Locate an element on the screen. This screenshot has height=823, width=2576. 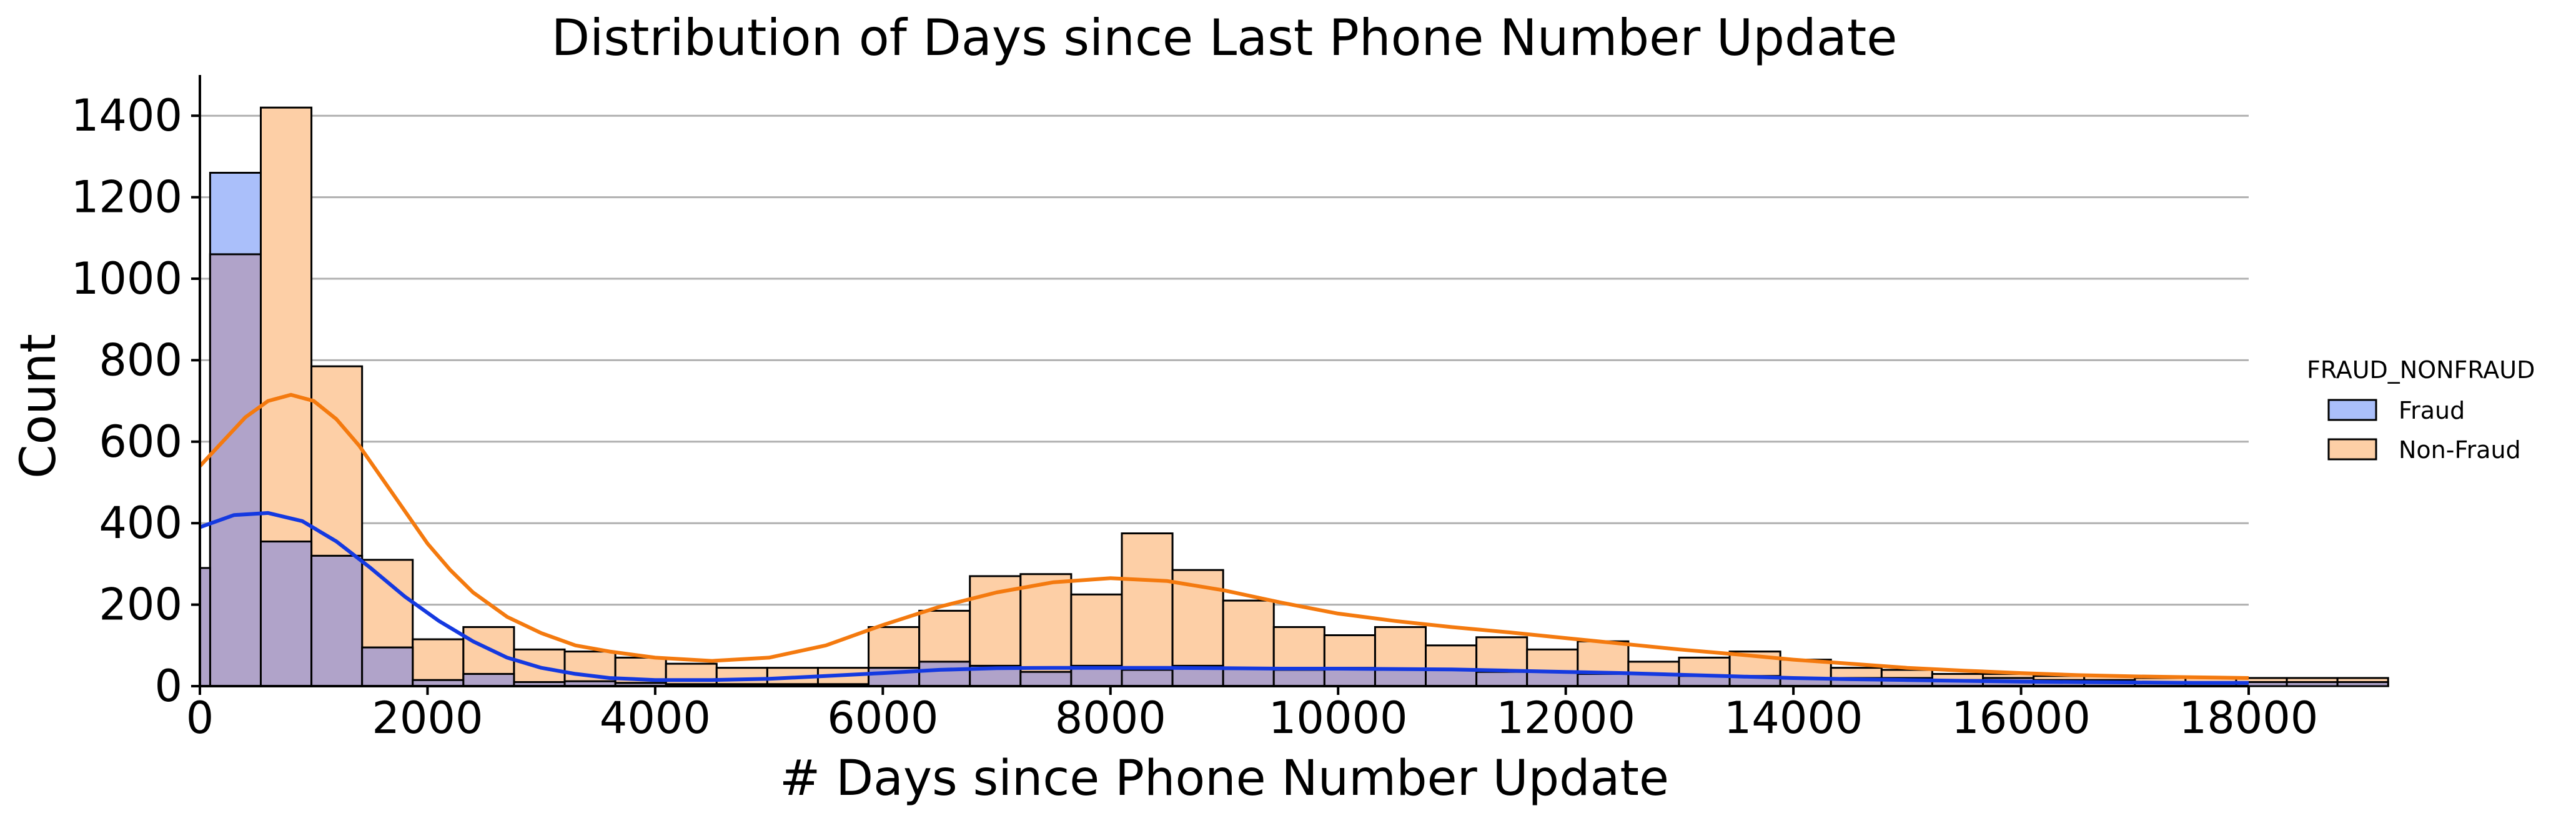
y-axis-ticks: 0 200 400 600 800 1000 1200 1400 is located at coordinates (135, 401).